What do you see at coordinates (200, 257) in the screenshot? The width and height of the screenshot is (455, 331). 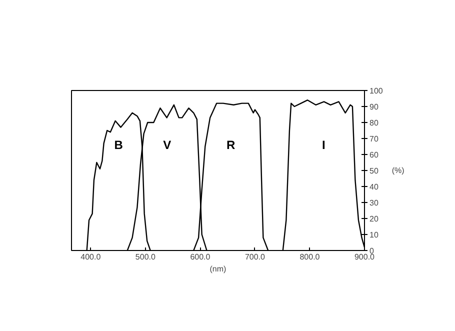 I see `x-tick-label: 600.0` at bounding box center [200, 257].